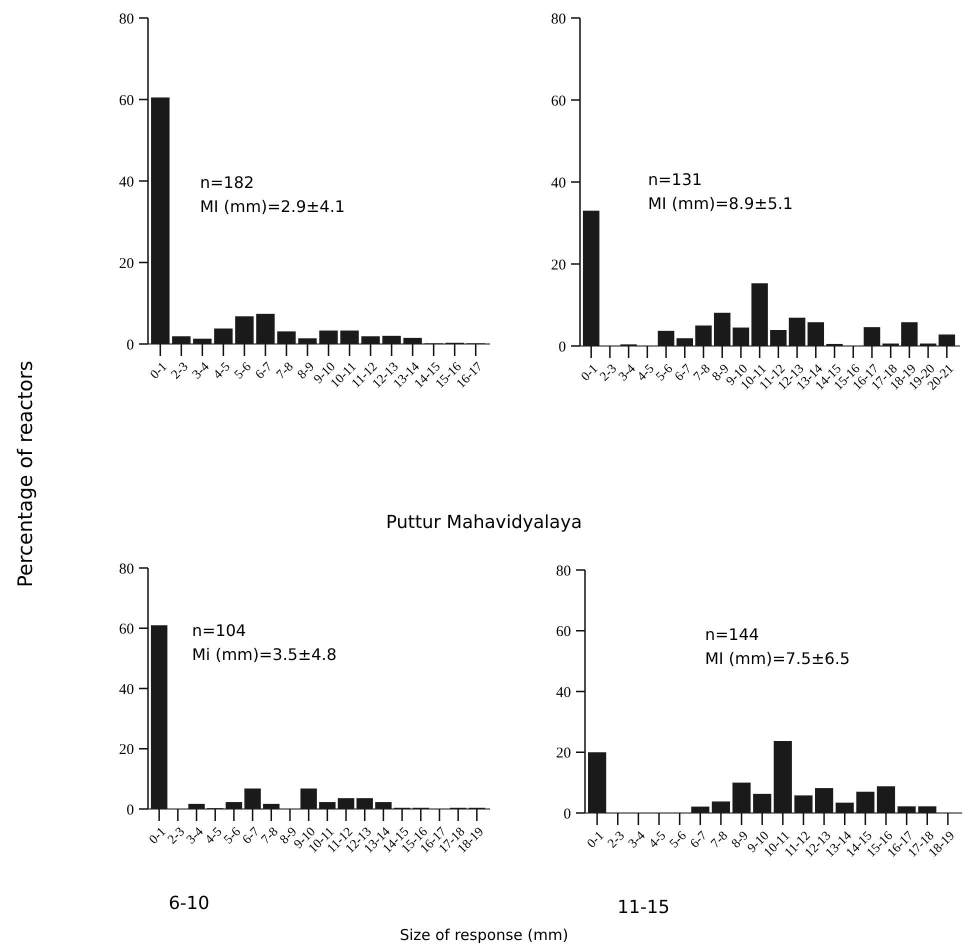  What do you see at coordinates (272, 206) in the screenshot?
I see `annotation: MI (mm)=2.9±4.1` at bounding box center [272, 206].